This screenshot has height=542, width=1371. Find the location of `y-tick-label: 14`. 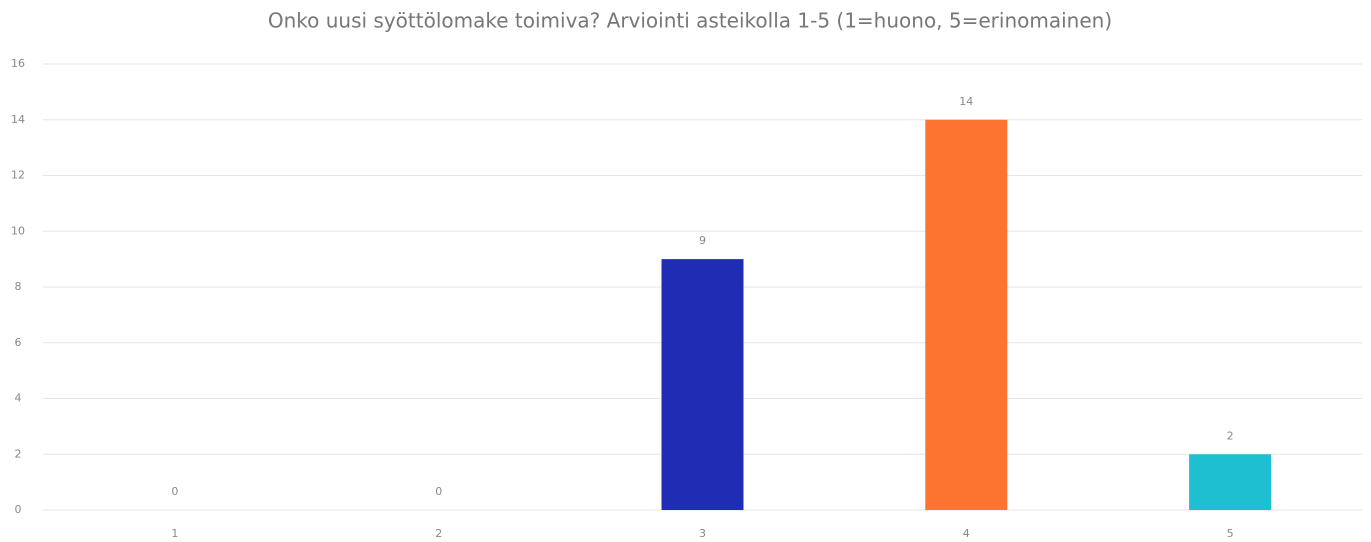

y-tick-label: 14 is located at coordinates (18, 119).